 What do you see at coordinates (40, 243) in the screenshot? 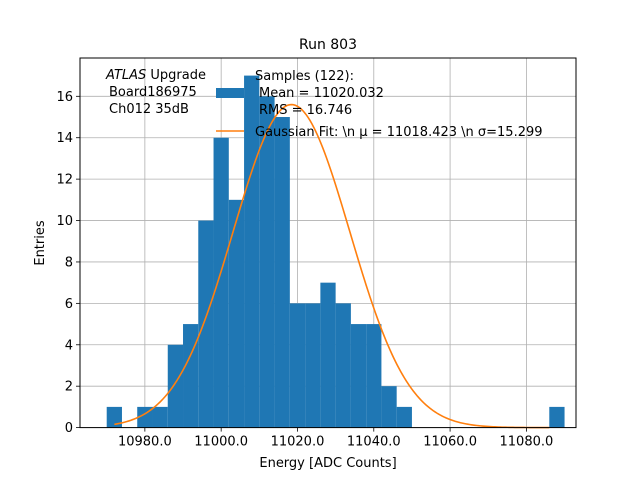
I see `y-axis-label: Entries` at bounding box center [40, 243].